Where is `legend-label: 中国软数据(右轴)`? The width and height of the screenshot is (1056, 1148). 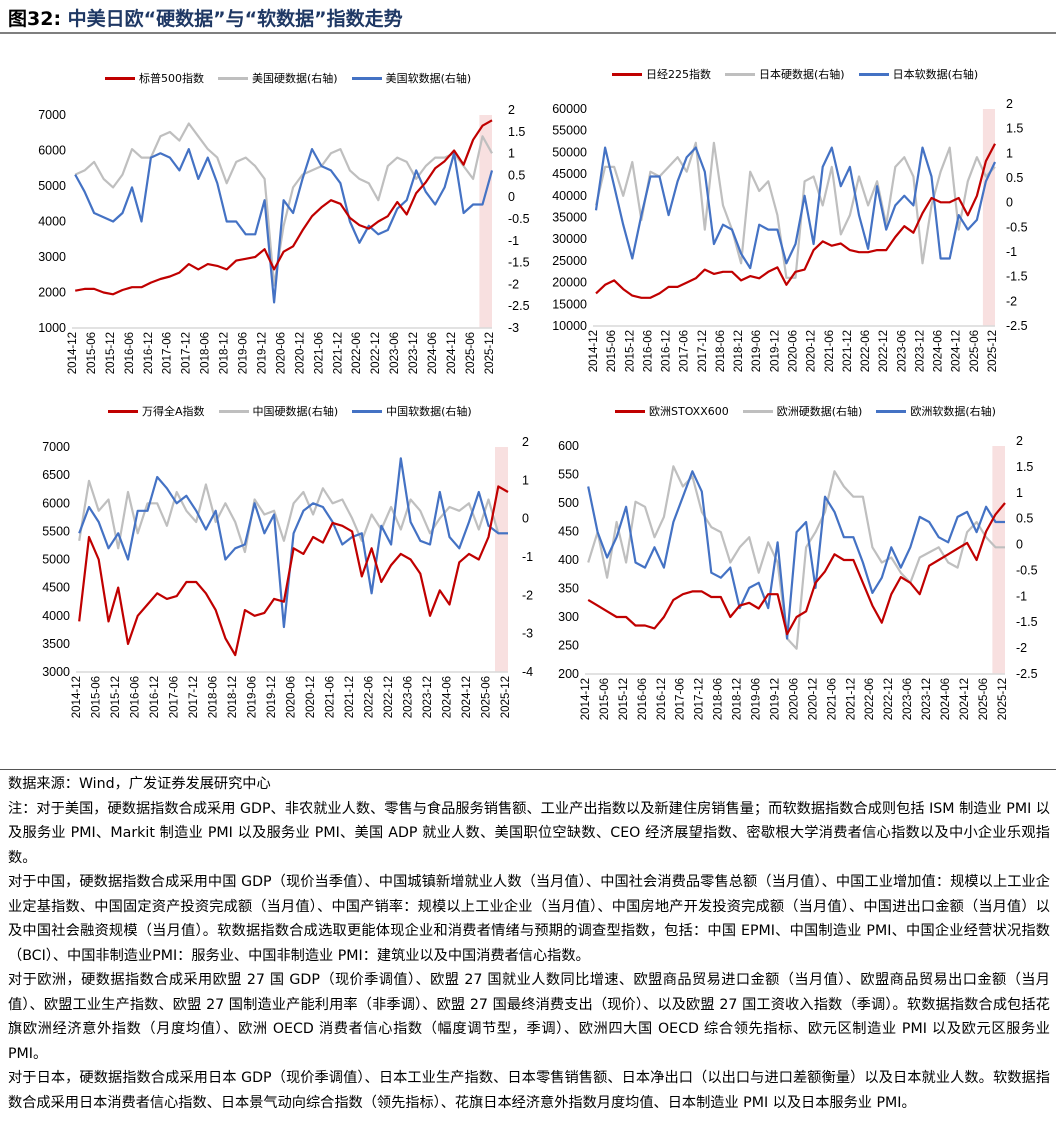 legend-label: 中国软数据(右轴) is located at coordinates (429, 411).